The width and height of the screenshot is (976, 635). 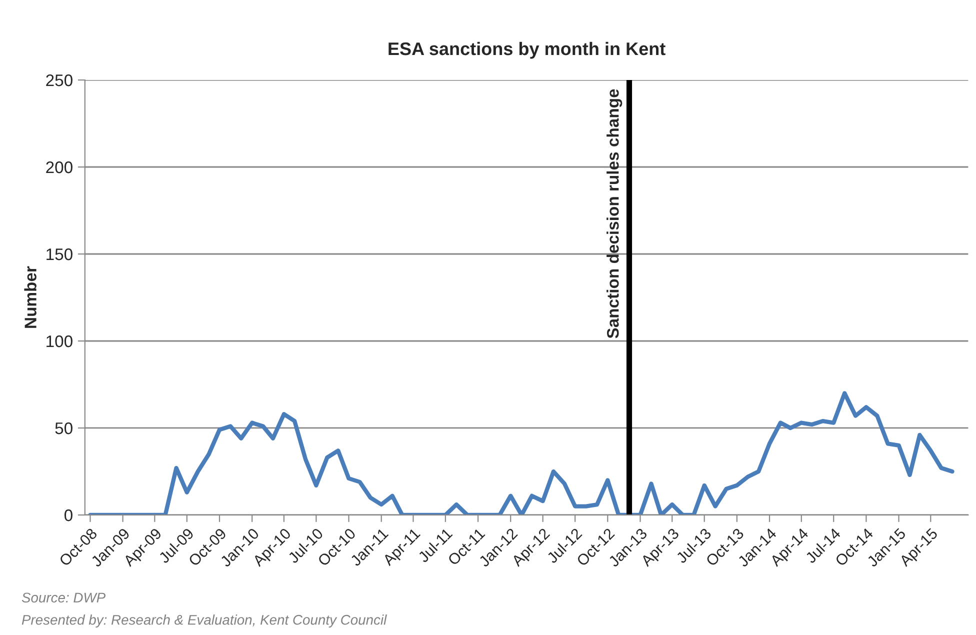 I want to click on y-axis-title: Number, so click(x=30, y=297).